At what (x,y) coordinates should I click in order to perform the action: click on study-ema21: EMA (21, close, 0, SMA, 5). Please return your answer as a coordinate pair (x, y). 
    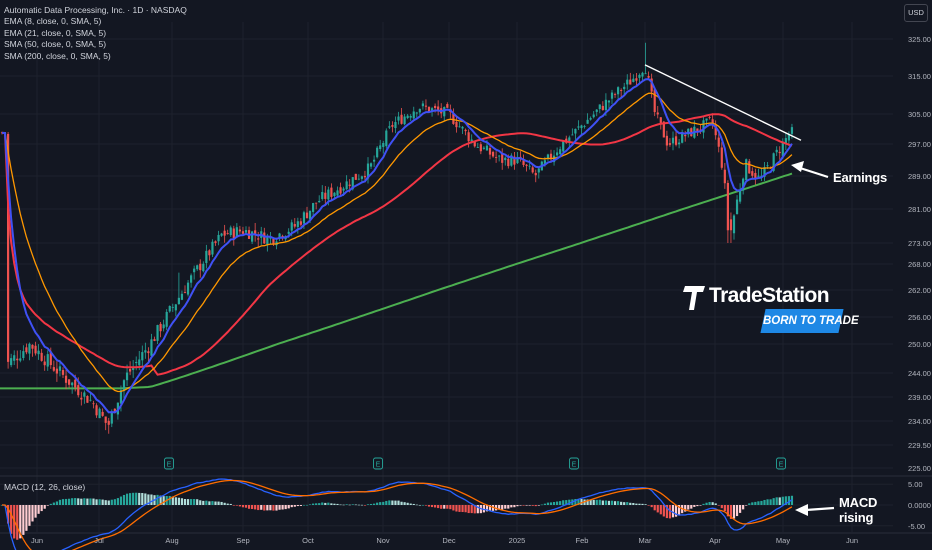
    Looking at the image, I should click on (55, 32).